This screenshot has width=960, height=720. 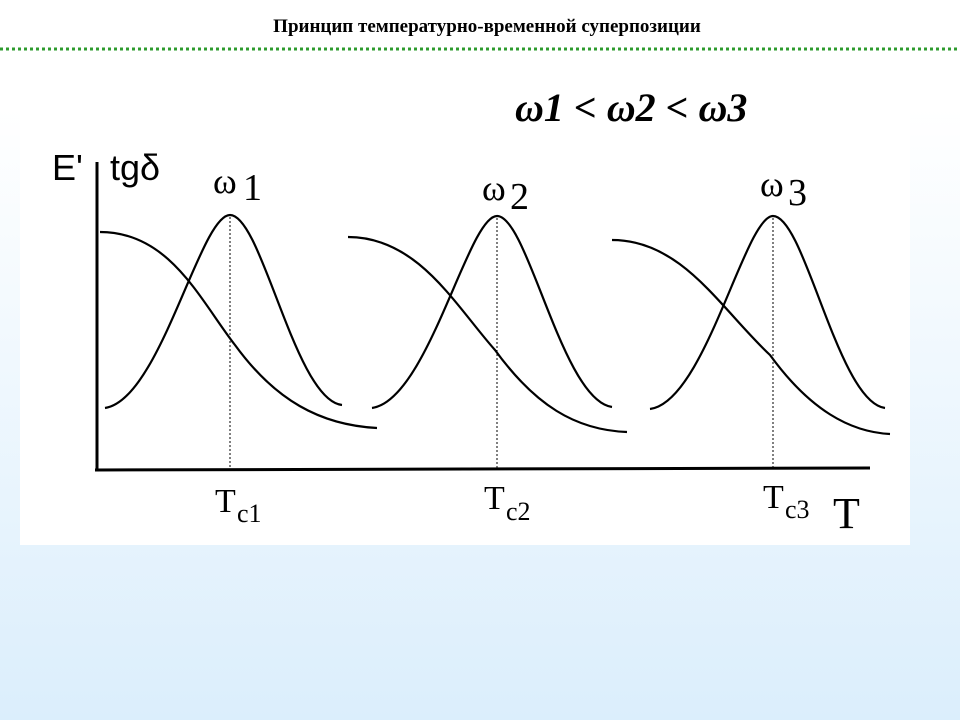 What do you see at coordinates (797, 509) in the screenshot?
I see `temperature-subscript: c3` at bounding box center [797, 509].